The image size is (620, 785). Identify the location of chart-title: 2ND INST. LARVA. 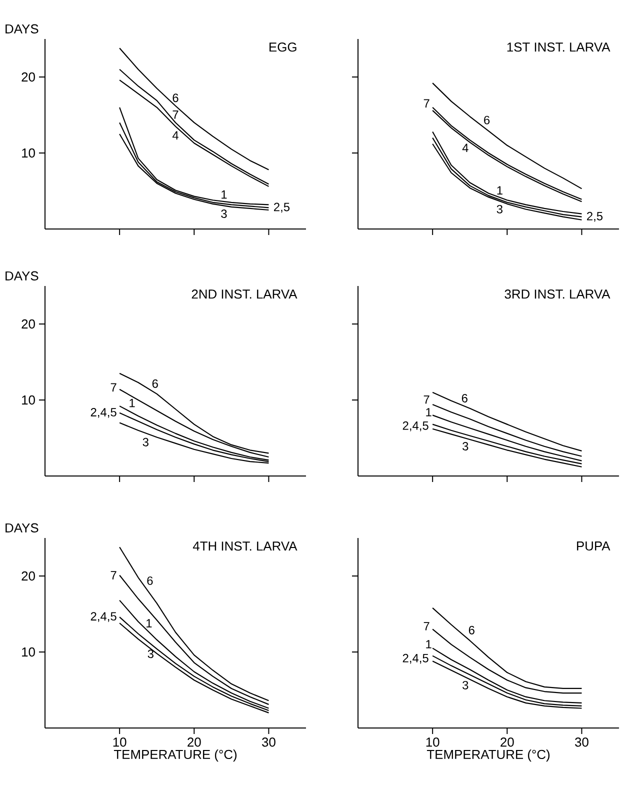
(245, 294).